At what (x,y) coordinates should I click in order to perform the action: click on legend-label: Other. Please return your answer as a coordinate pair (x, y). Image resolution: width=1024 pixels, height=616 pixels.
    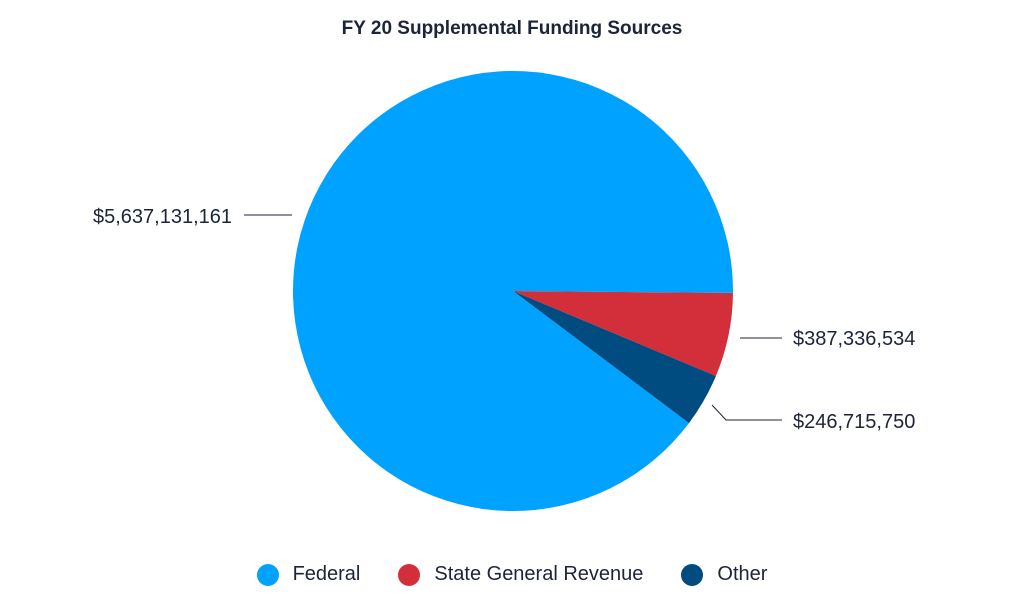
    Looking at the image, I should click on (742, 574).